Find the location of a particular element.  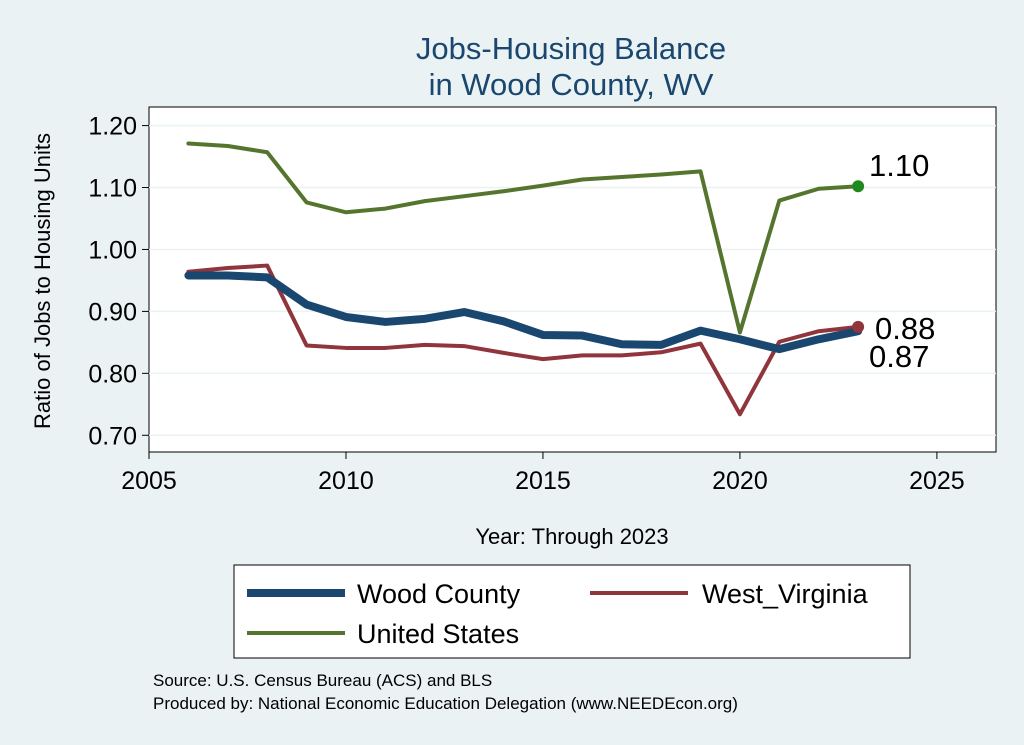

series-line-wood-county is located at coordinates (523, 312).